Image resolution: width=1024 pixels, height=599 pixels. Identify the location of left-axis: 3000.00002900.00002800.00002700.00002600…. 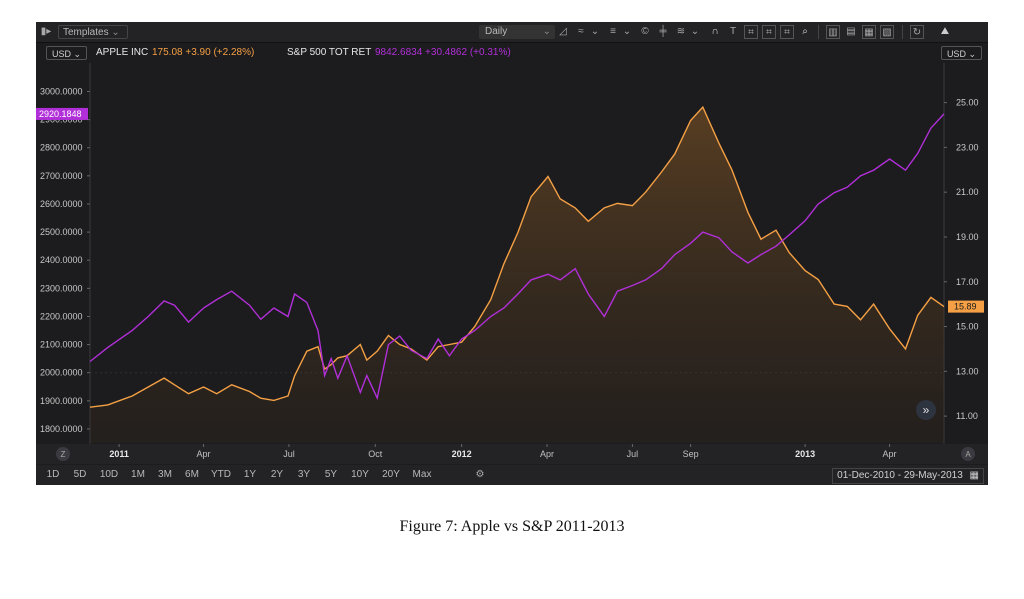
(65, 260).